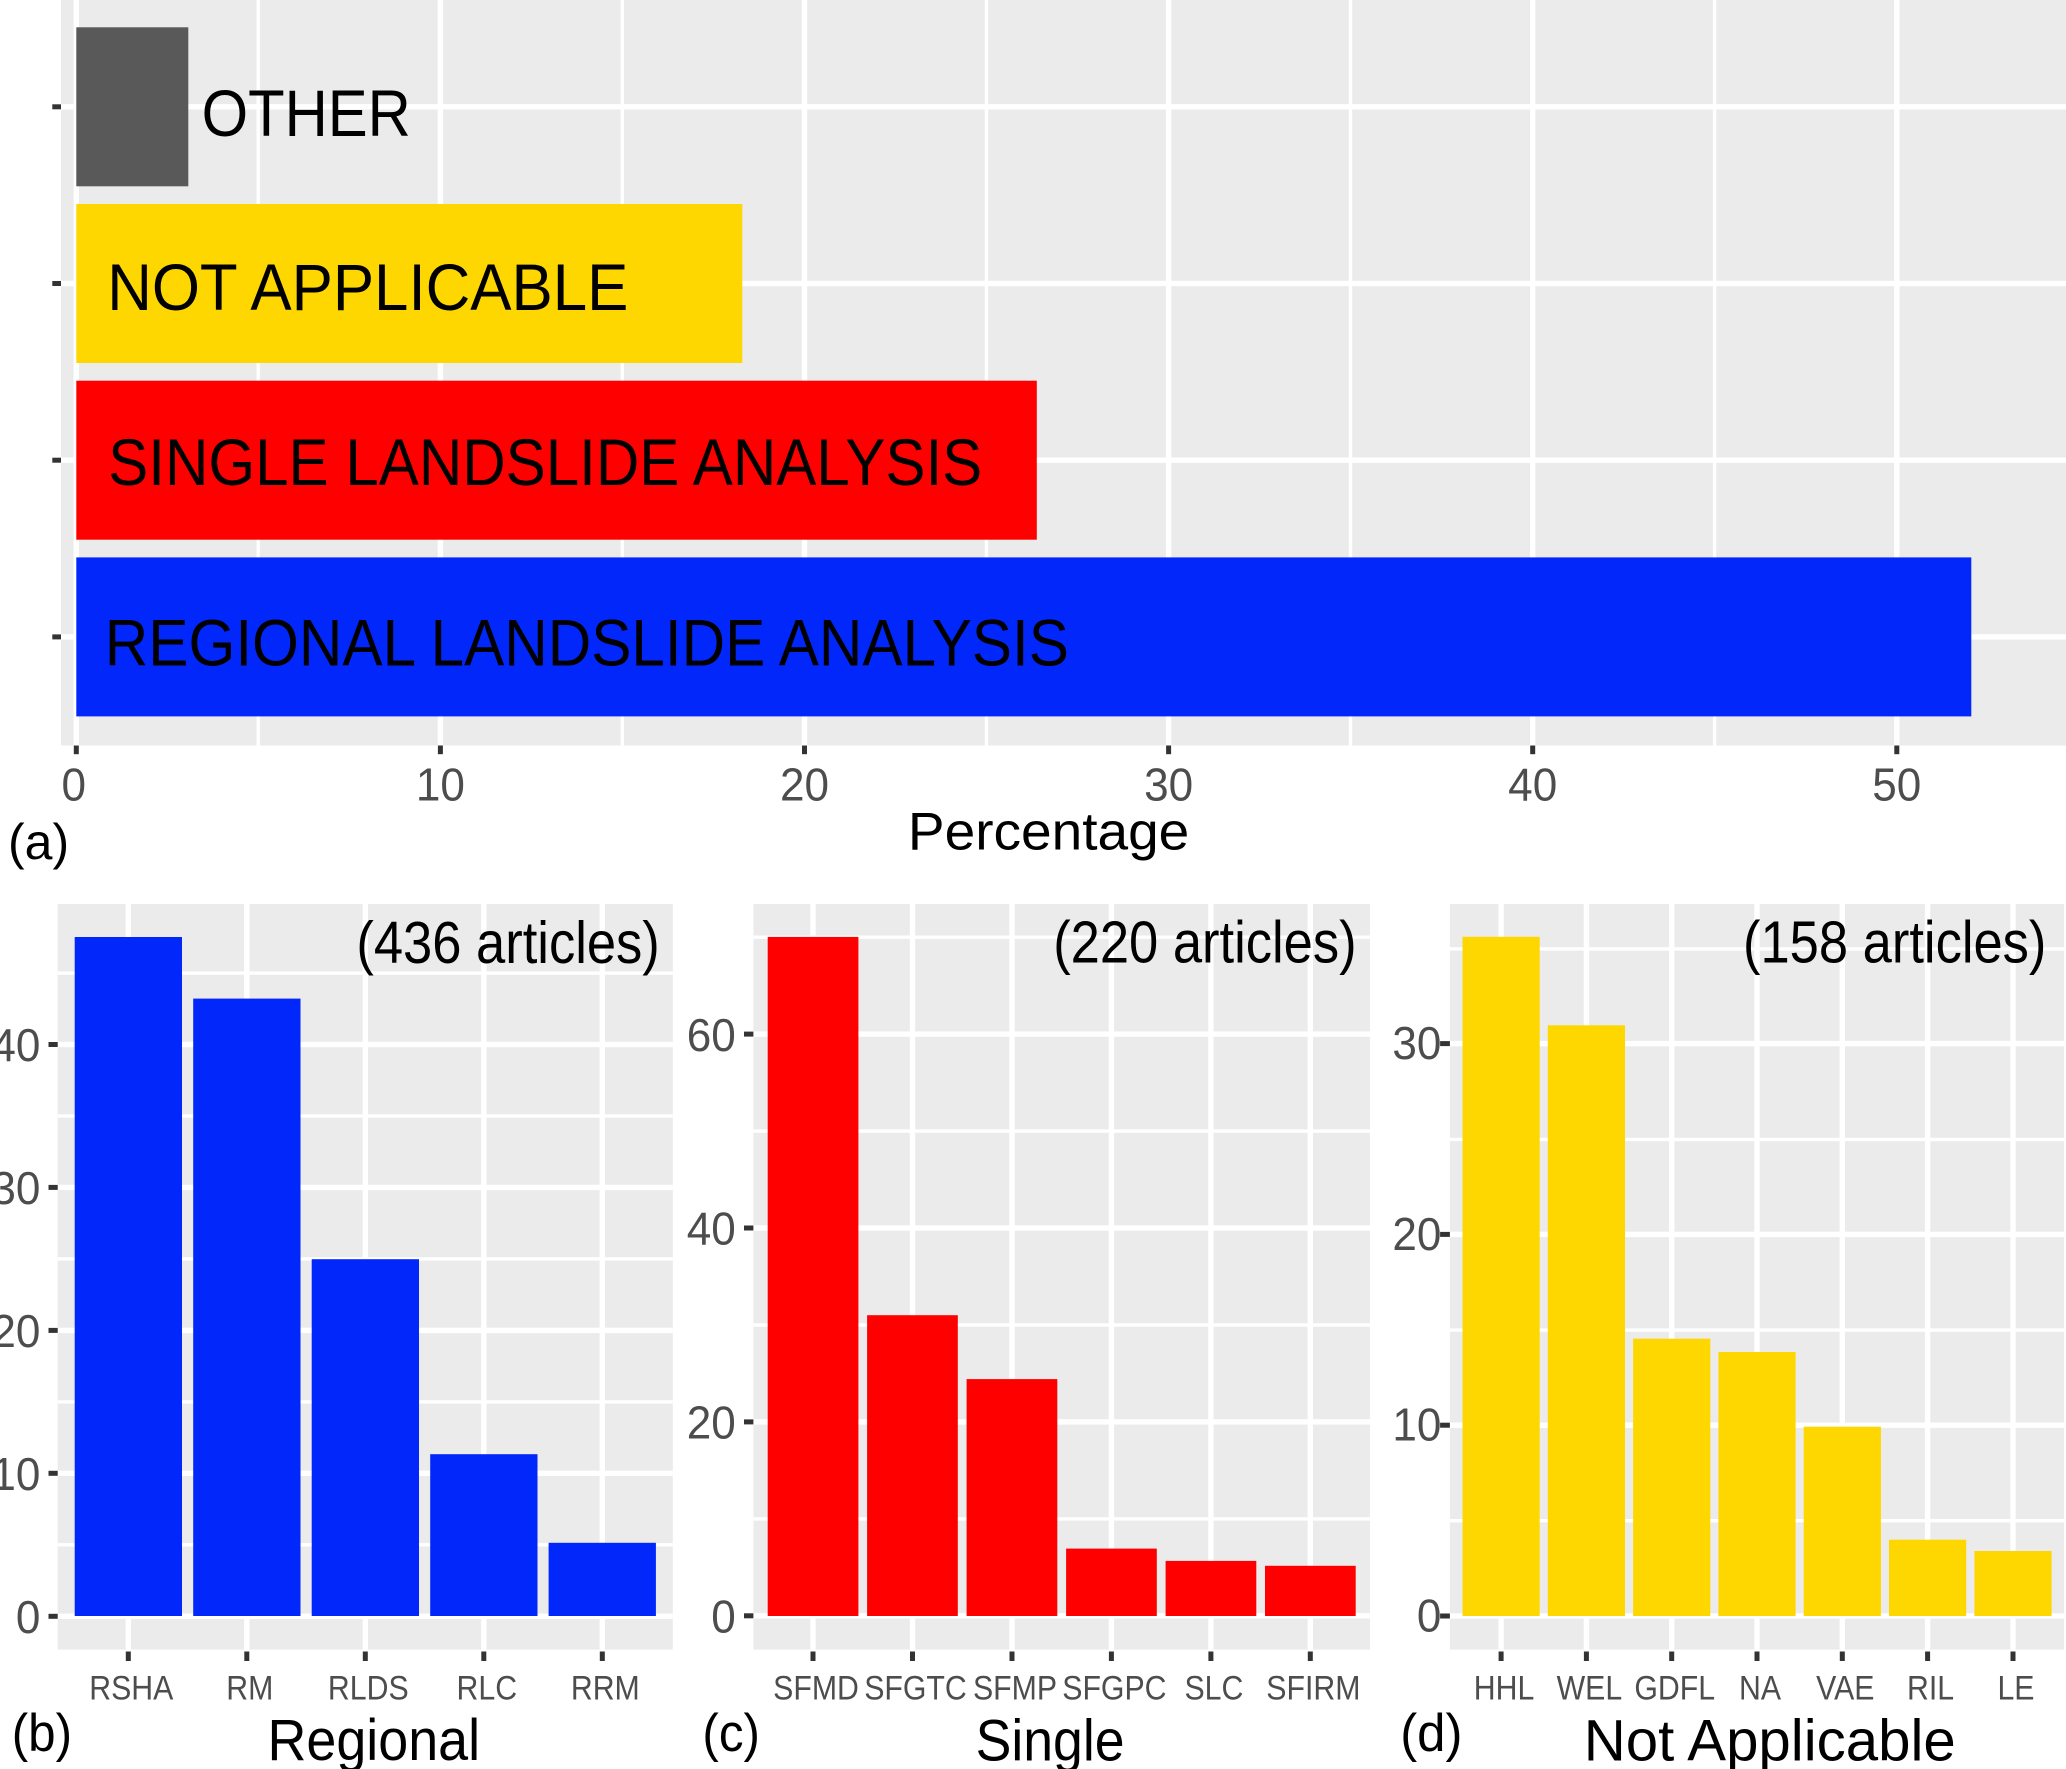 This screenshot has width=2066, height=1769. Describe the element at coordinates (1050, 1738) in the screenshot. I see `svg-text: Single` at that location.